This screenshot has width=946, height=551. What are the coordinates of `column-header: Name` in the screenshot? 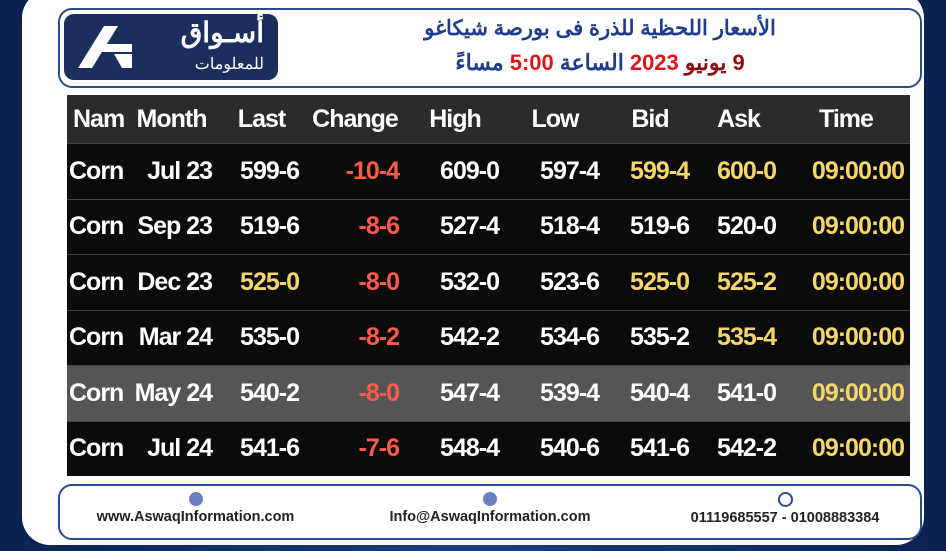 It's located at (96, 119).